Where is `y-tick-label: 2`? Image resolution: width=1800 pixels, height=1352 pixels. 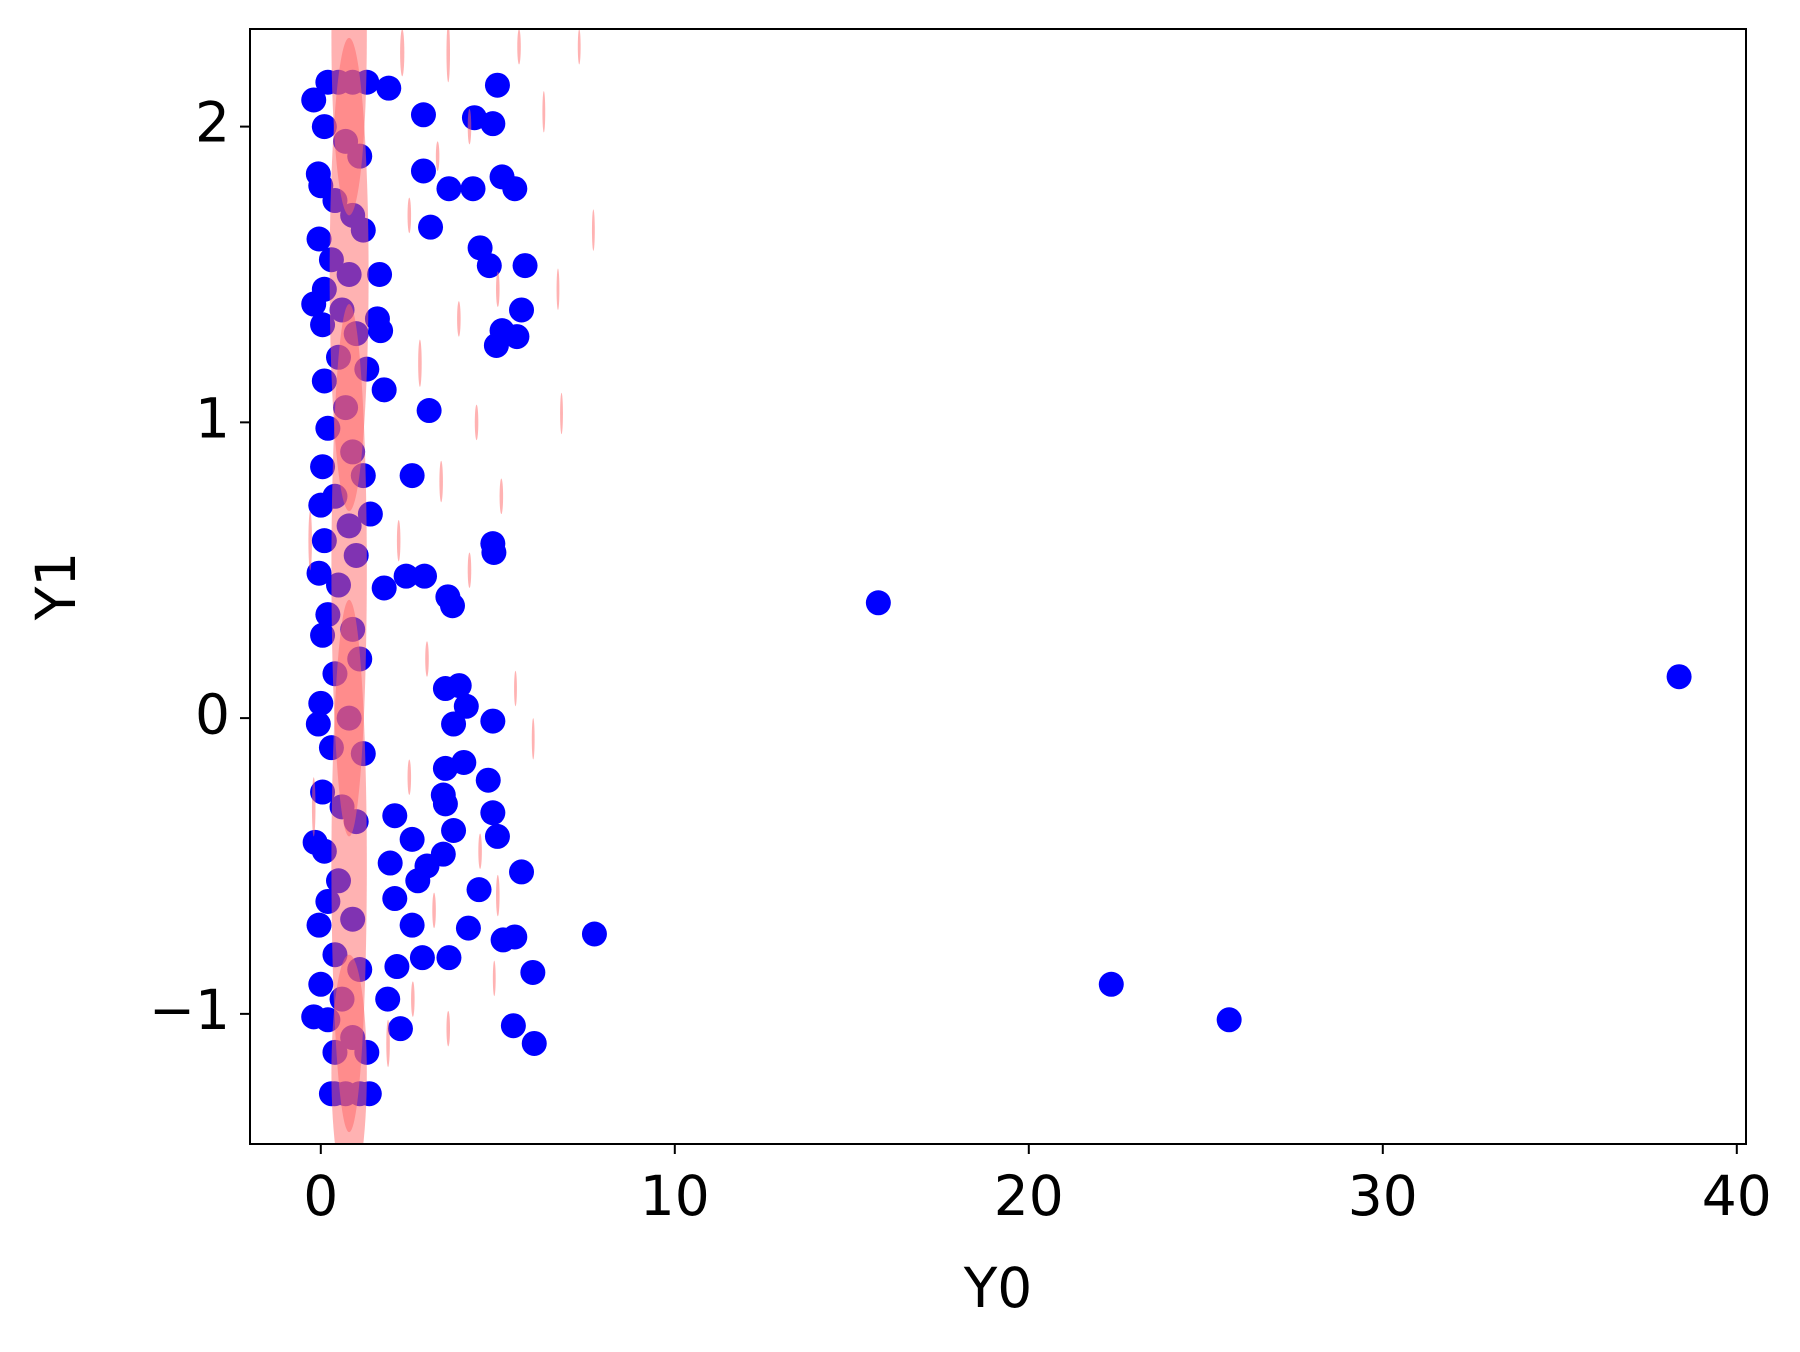 y-tick-label: 2 is located at coordinates (212, 123).